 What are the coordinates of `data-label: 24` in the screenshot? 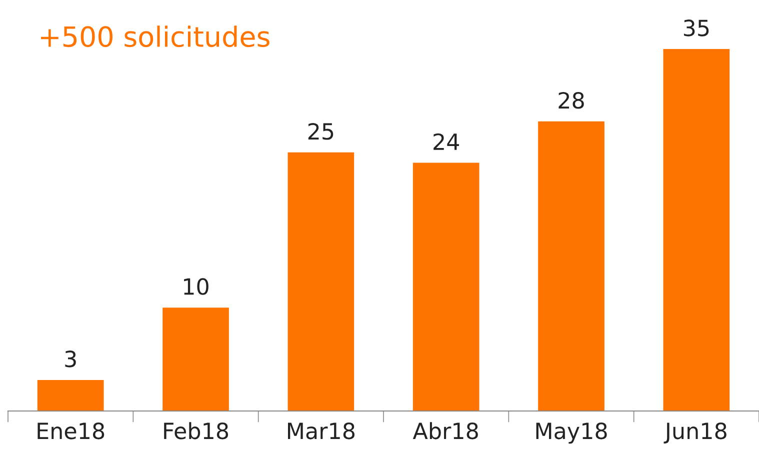 It's located at (446, 141).